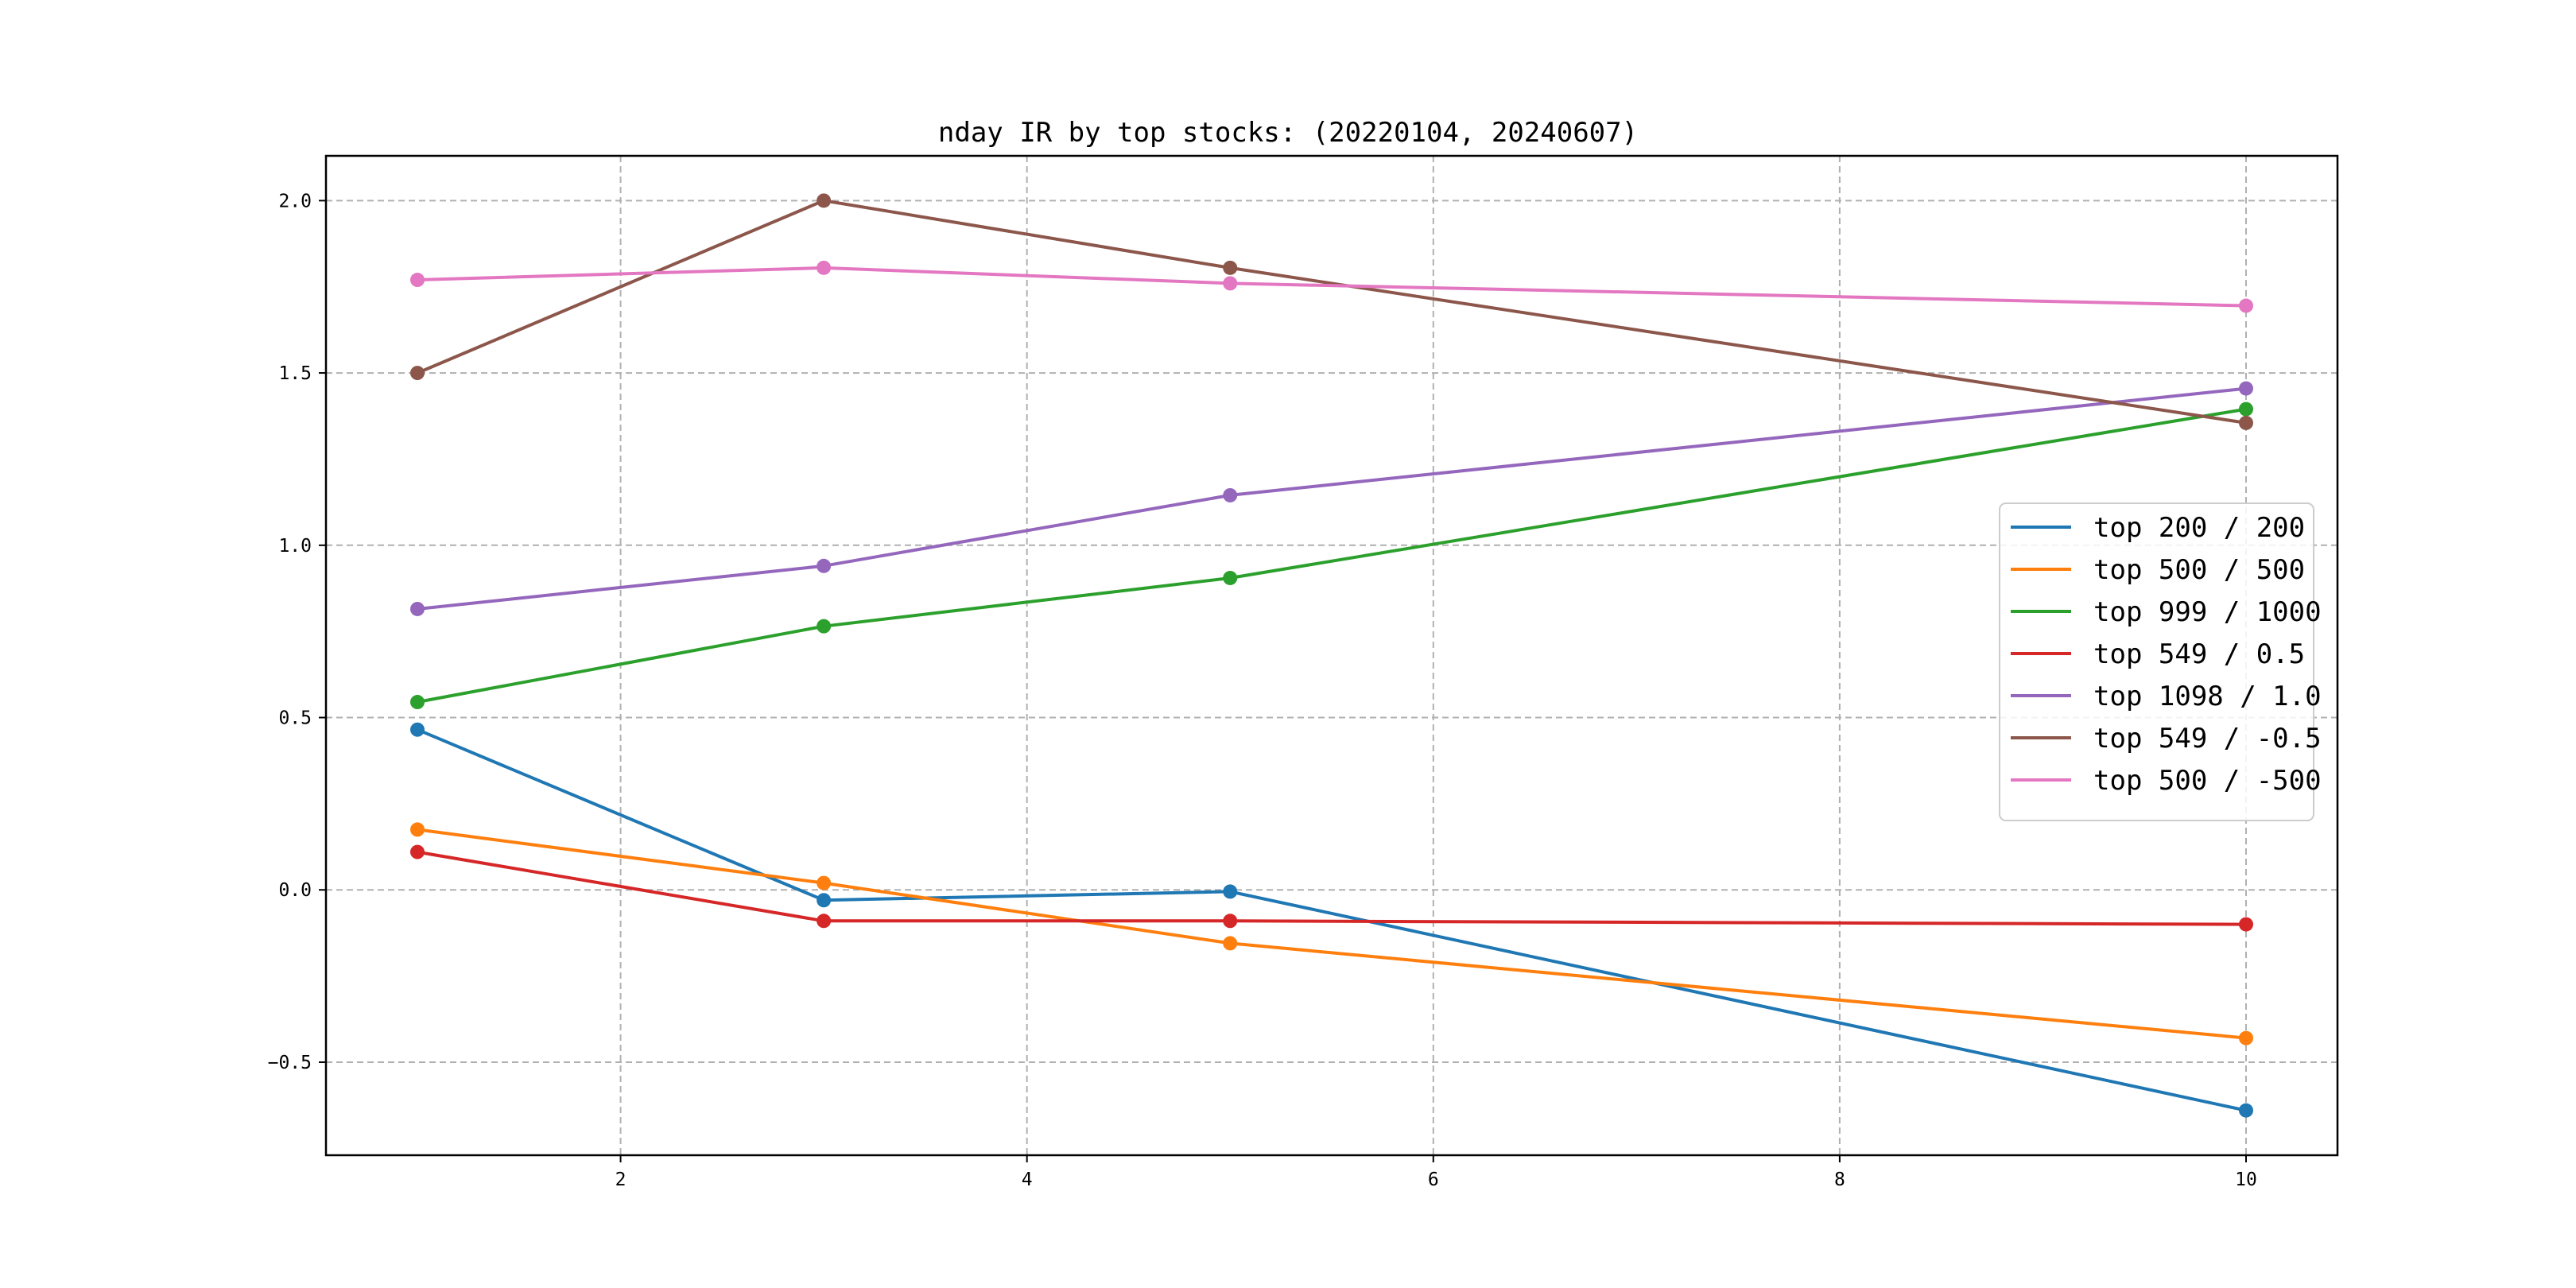  Describe the element at coordinates (295, 719) in the screenshot. I see `y-tick-label: 0.5` at that location.